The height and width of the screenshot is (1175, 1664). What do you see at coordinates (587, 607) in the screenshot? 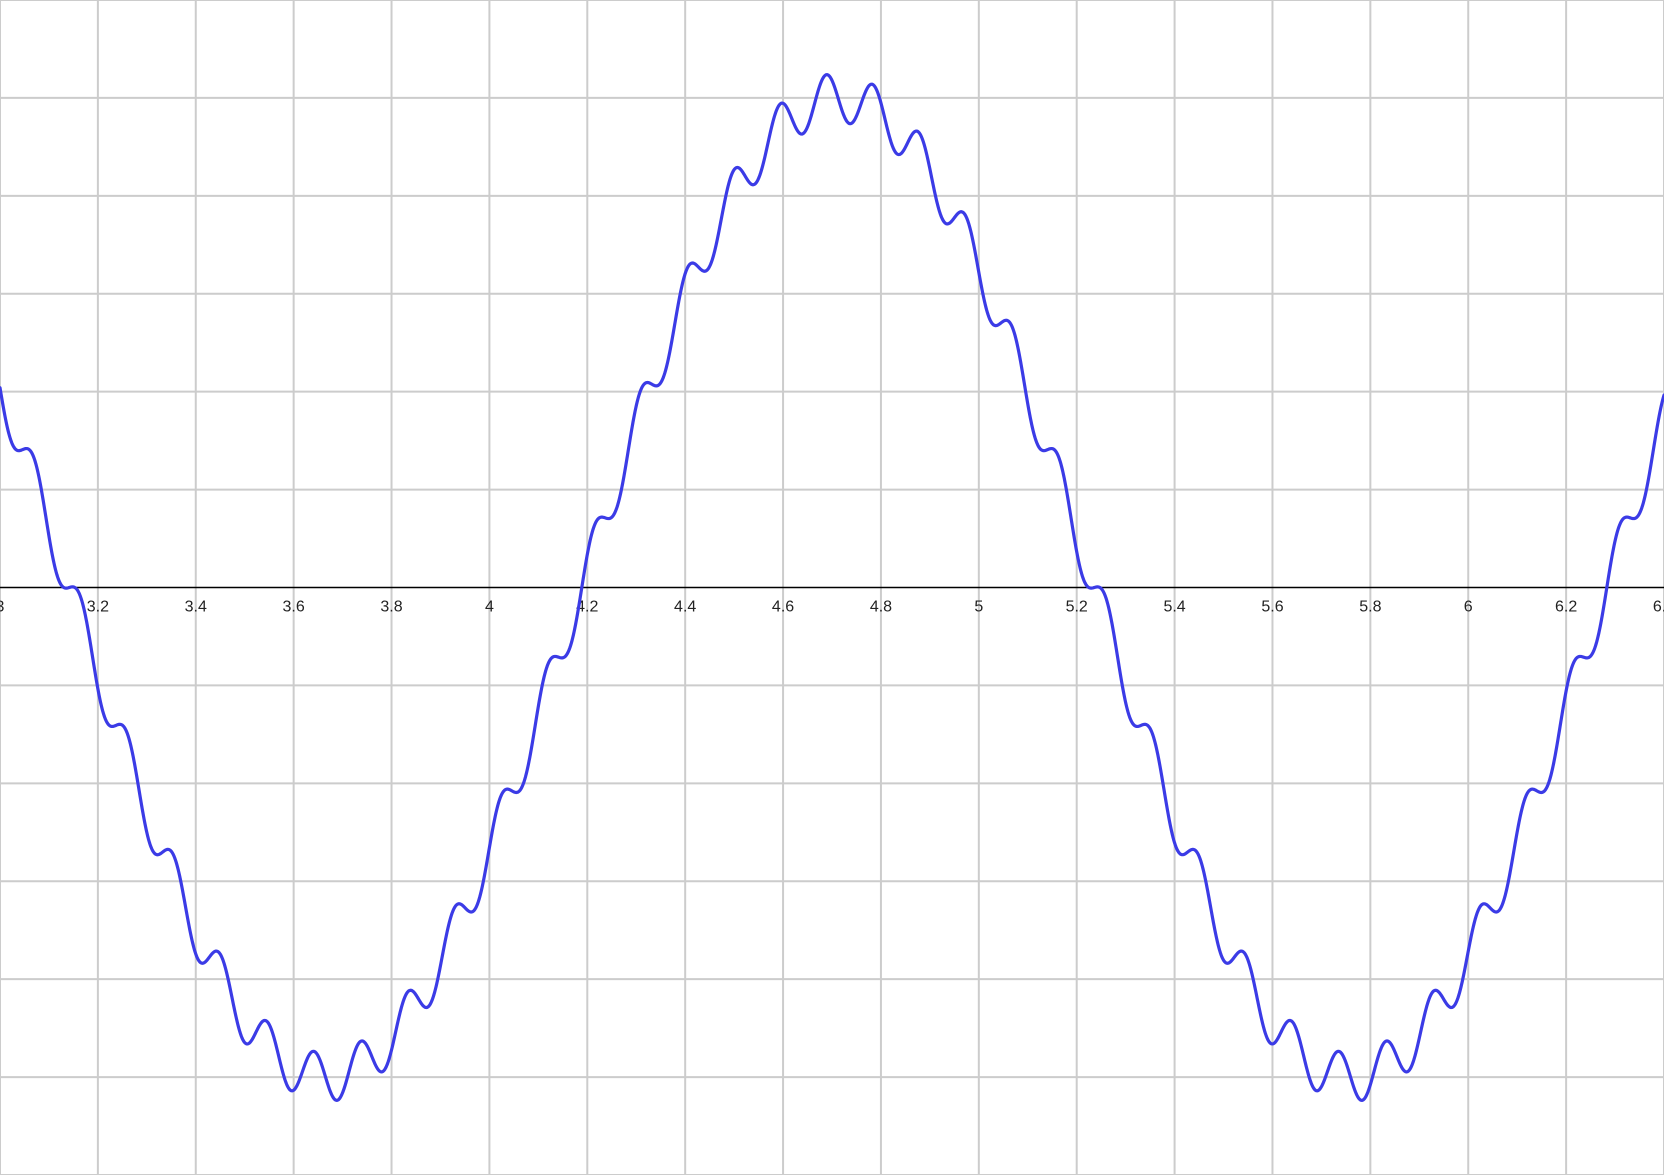
I see `x-tick-label: 4.2` at bounding box center [587, 607].